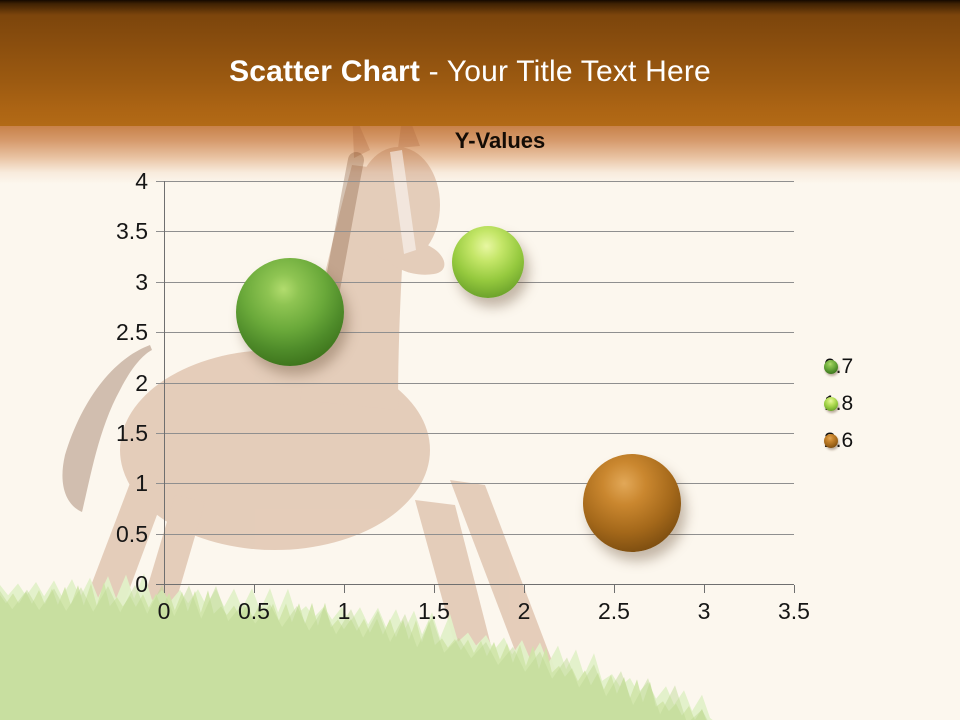  What do you see at coordinates (475, 534) in the screenshot?
I see `gridline-y-0.5` at bounding box center [475, 534].